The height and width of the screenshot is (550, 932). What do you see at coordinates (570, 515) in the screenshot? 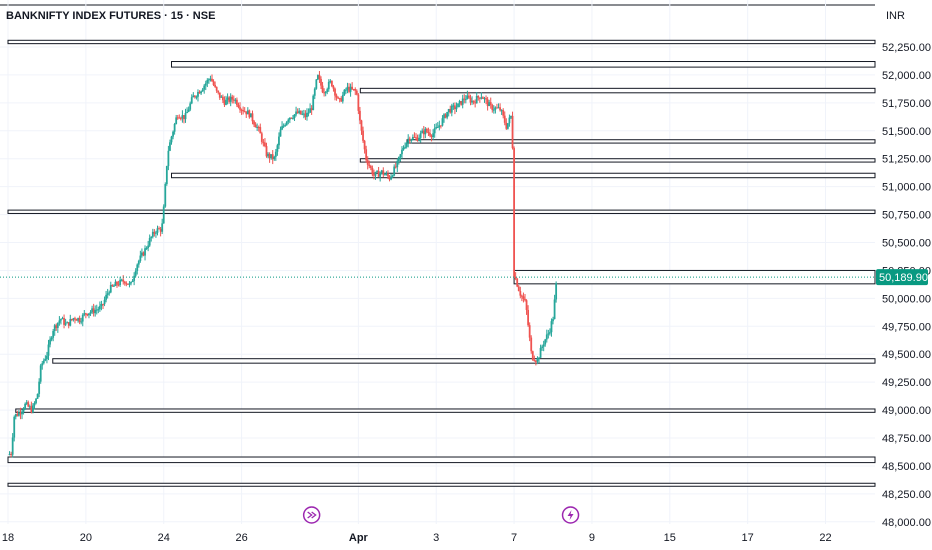
I see `lightning-icon` at bounding box center [570, 515].